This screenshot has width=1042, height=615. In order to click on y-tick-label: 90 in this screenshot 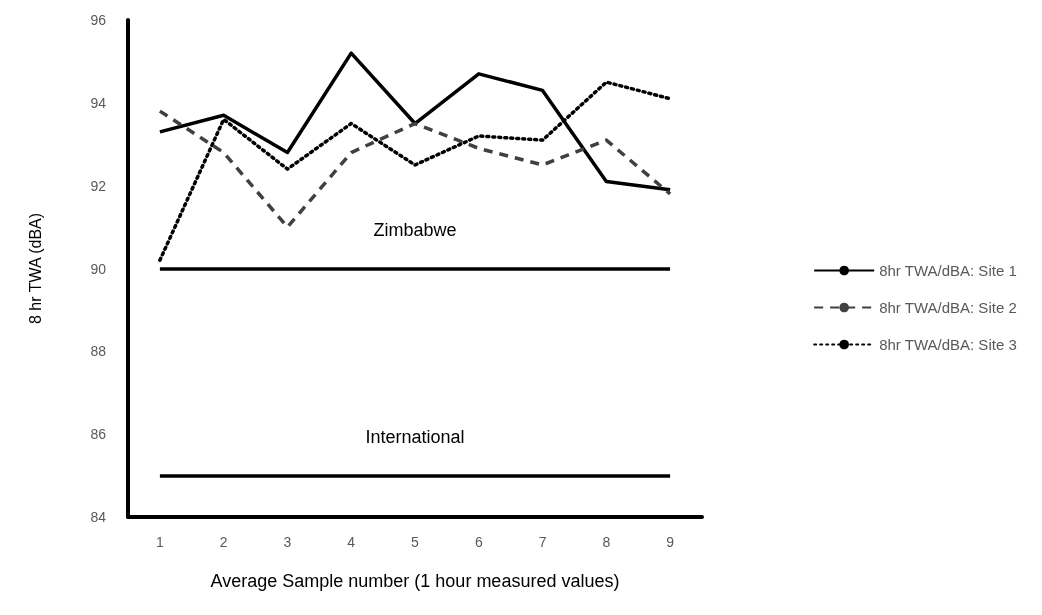, I will do `click(98, 268)`.